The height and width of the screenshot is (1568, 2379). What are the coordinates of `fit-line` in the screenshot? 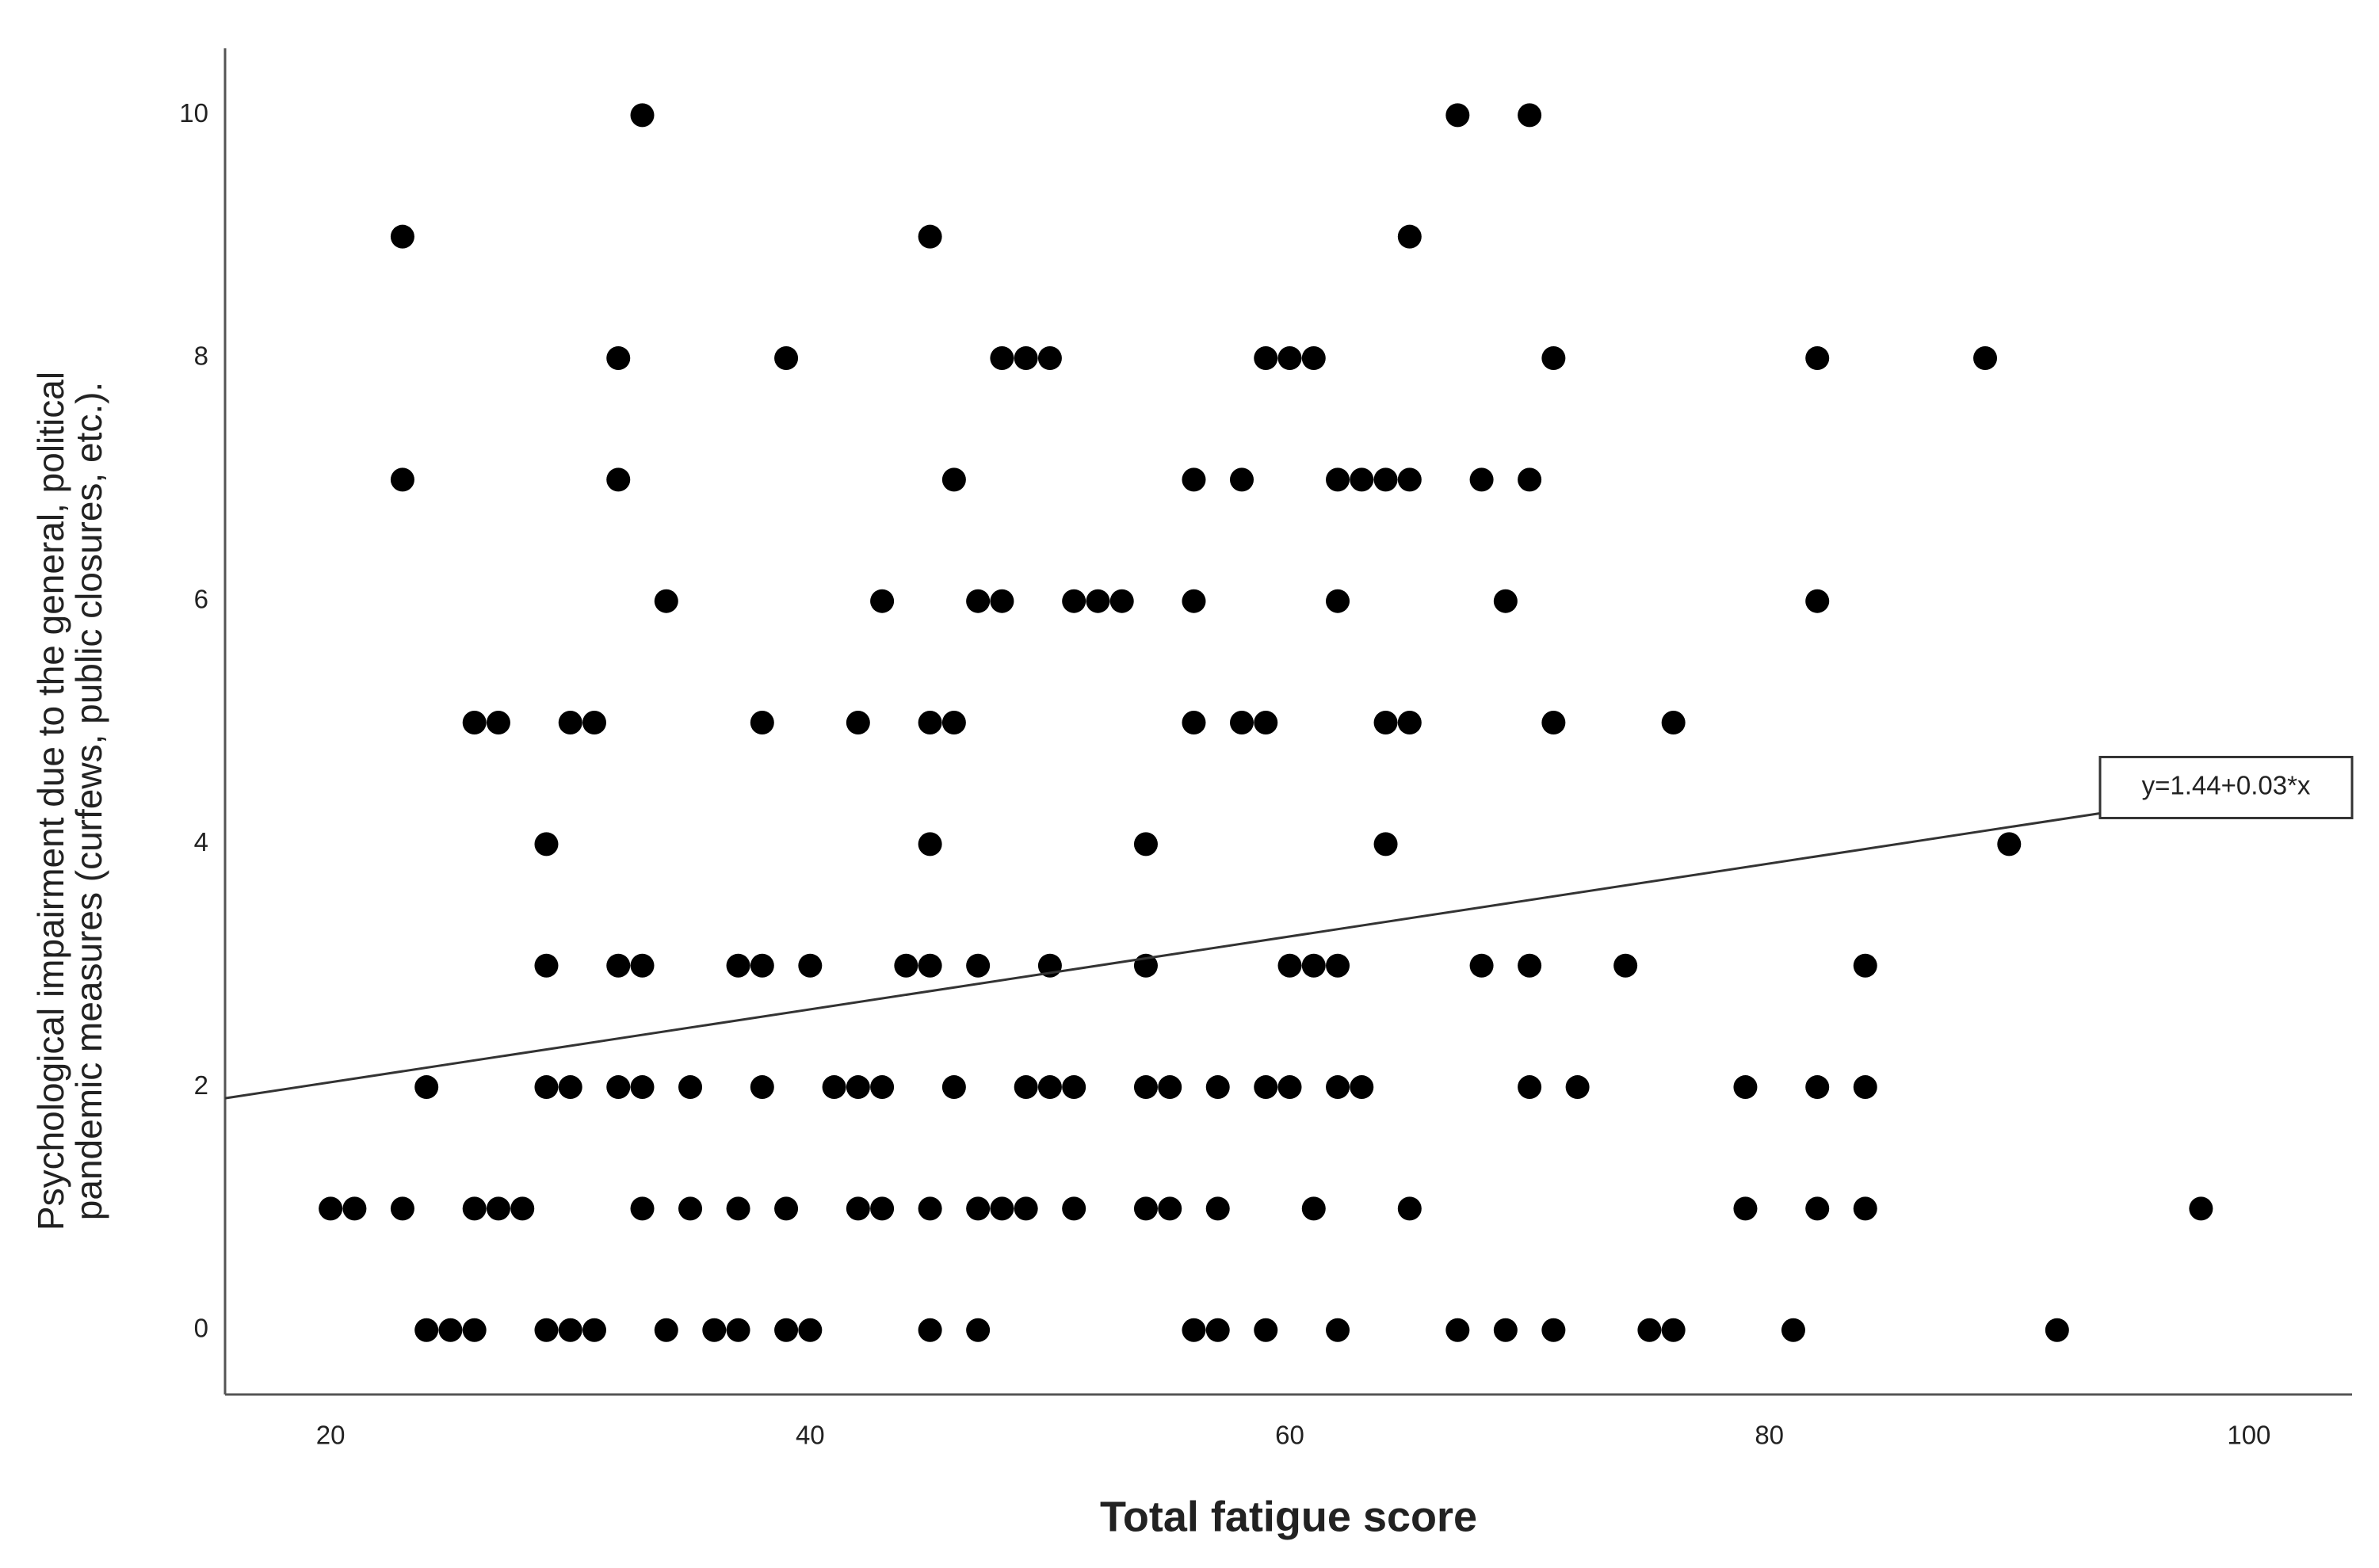 It's located at (1162, 955).